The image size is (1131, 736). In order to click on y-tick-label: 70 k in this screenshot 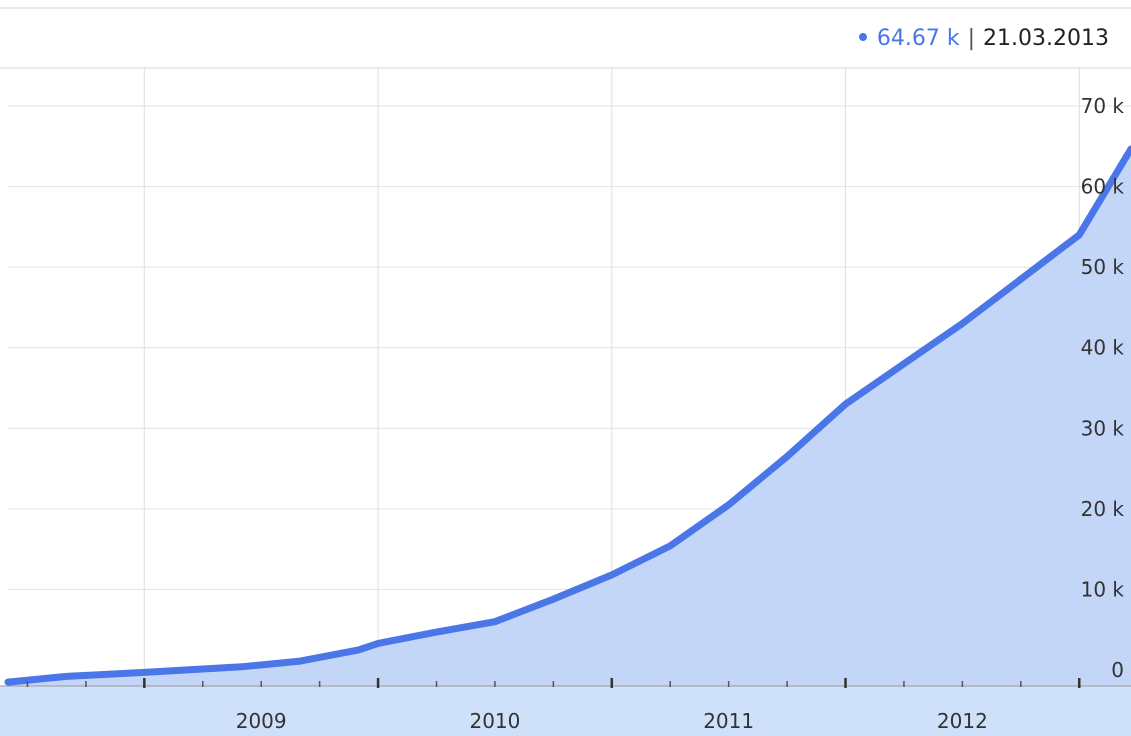, I will do `click(1103, 106)`.